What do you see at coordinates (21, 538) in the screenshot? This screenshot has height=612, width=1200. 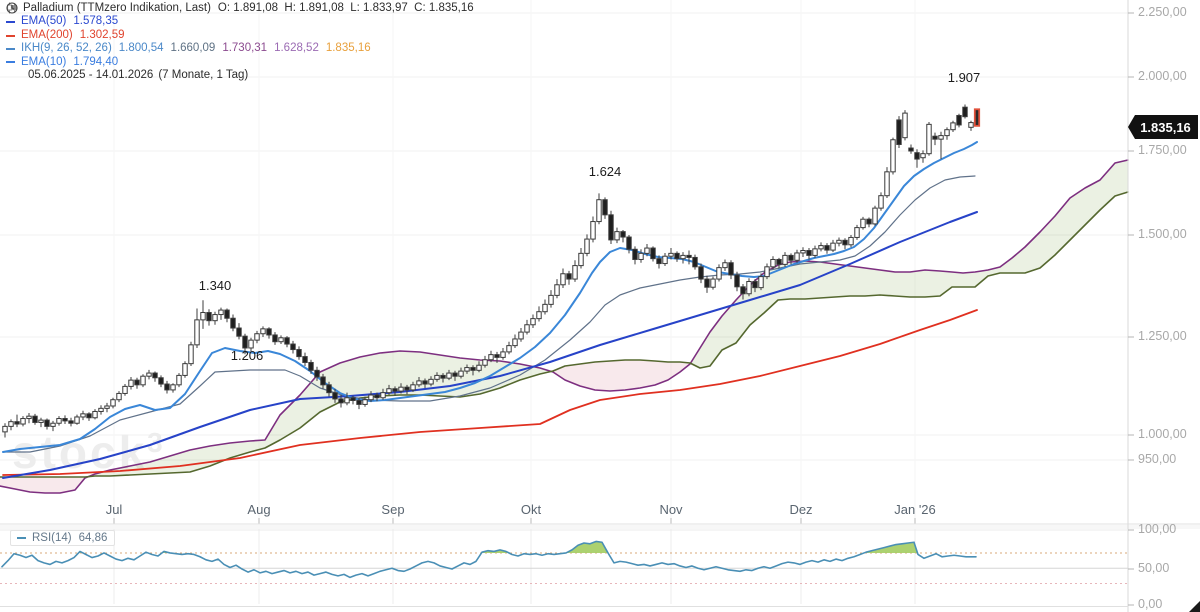 I see `rsi-line-icon` at bounding box center [21, 538].